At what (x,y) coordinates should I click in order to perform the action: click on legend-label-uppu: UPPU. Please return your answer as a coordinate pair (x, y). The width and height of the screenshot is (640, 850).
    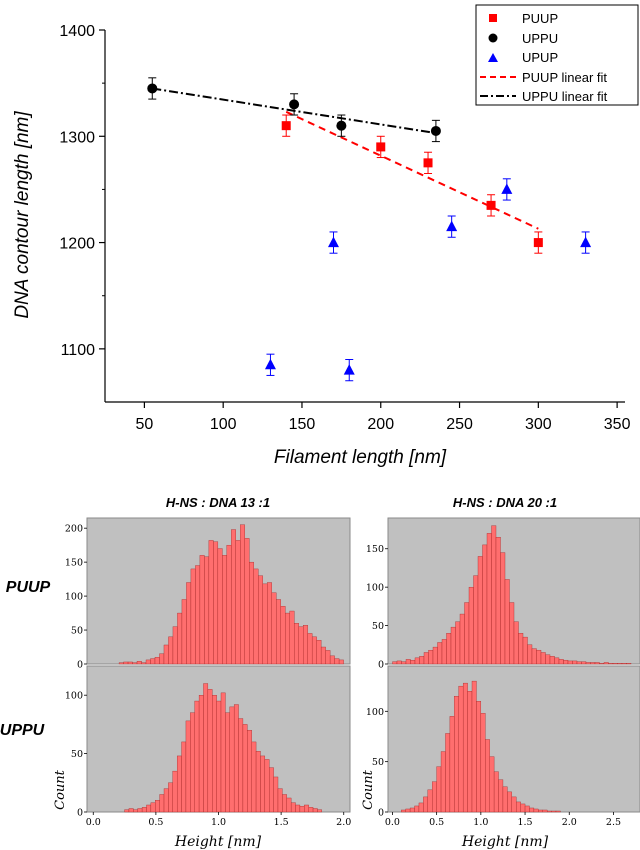
    Looking at the image, I should click on (540, 38).